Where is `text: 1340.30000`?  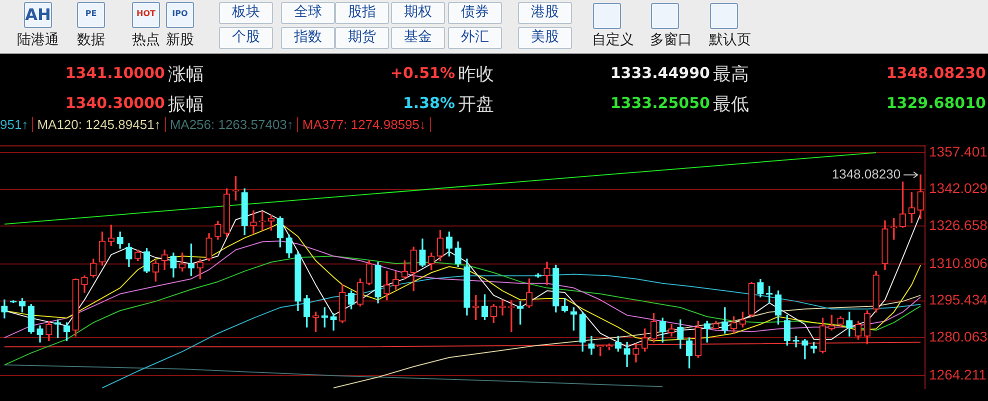 text: 1340.30000 is located at coordinates (115, 103).